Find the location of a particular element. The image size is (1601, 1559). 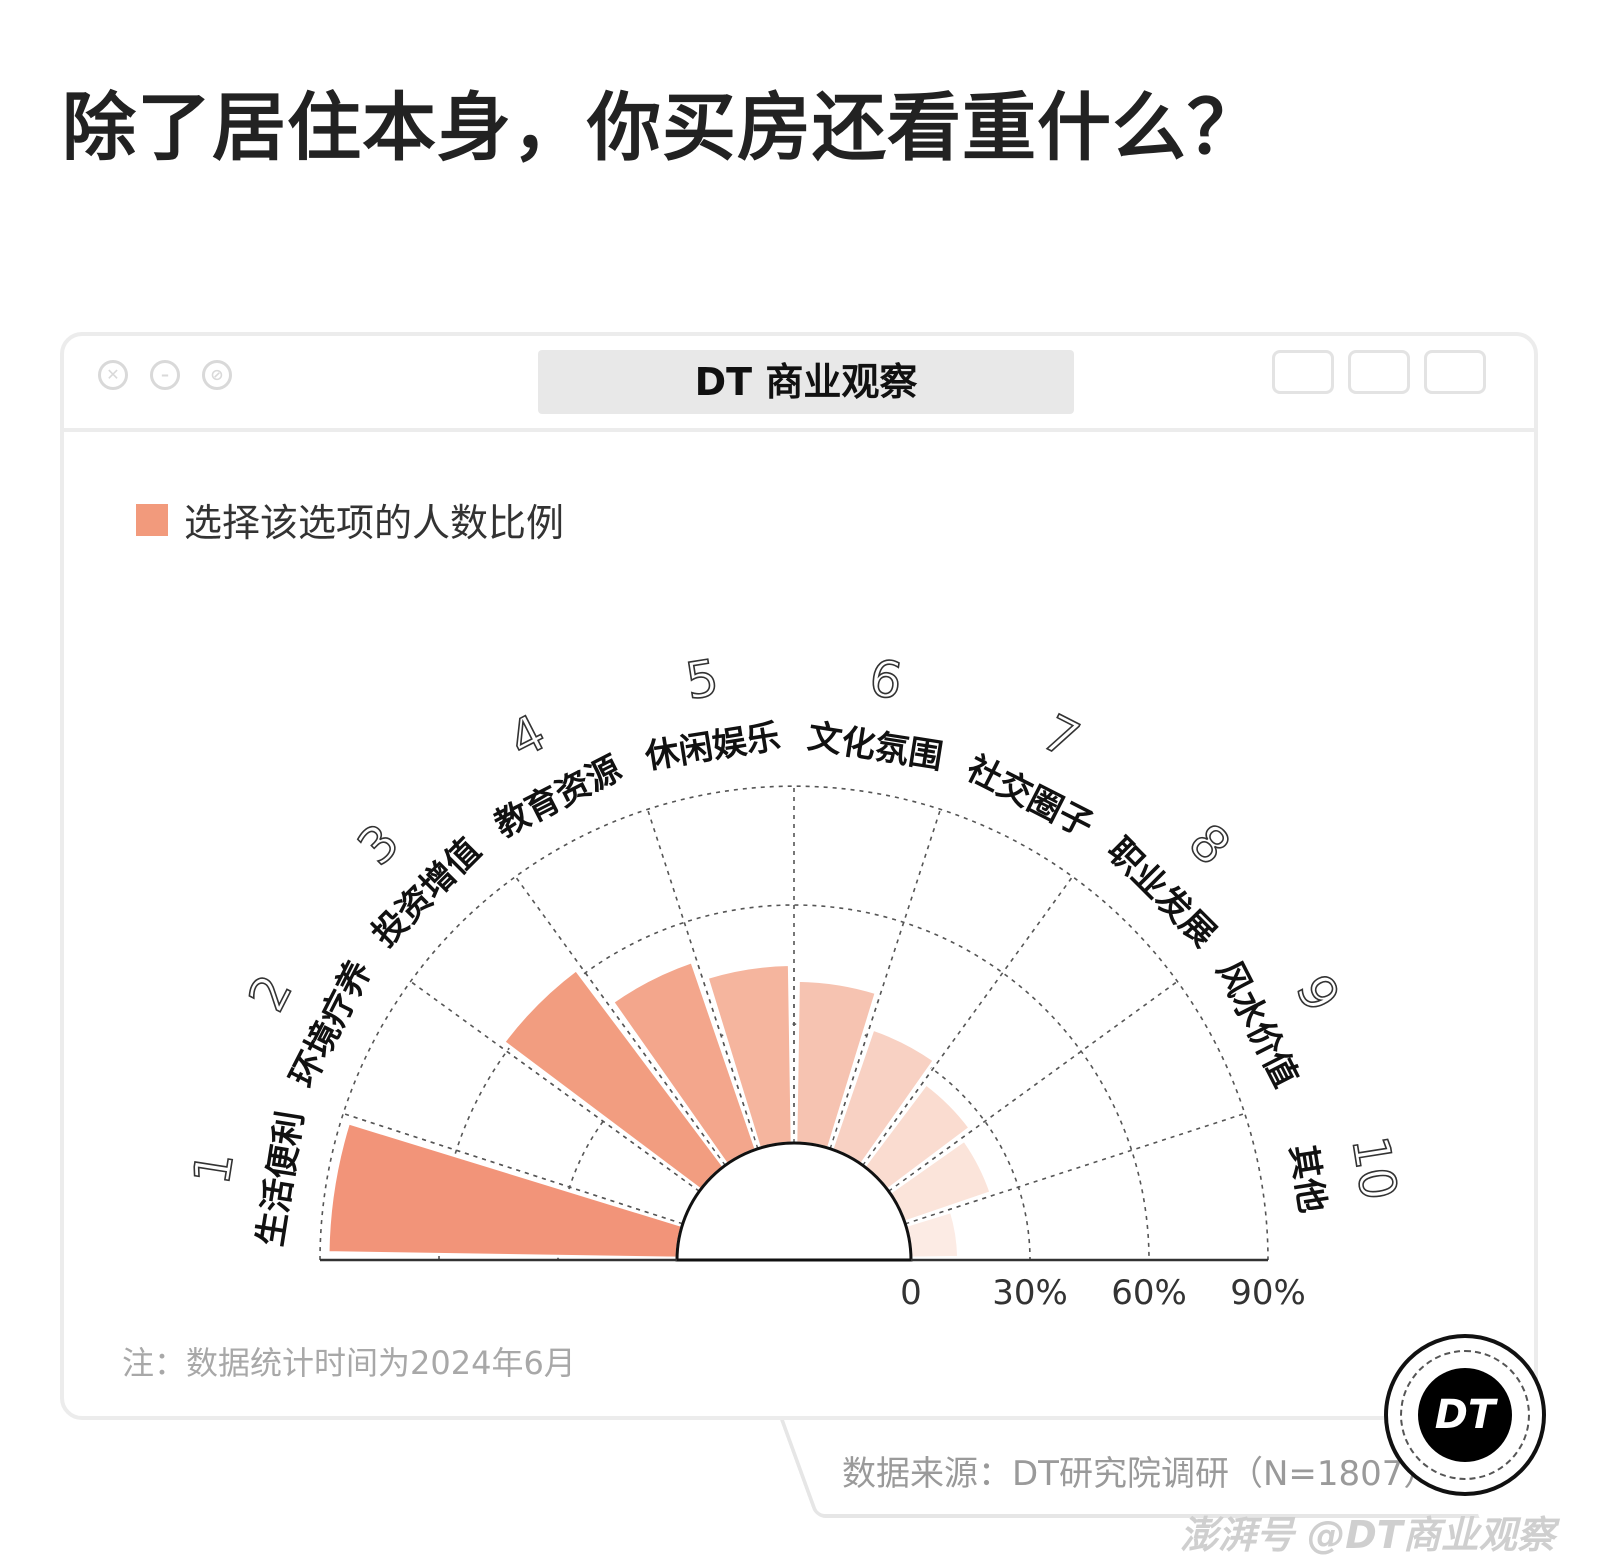

legend-label: 选择该选项的人数比例 is located at coordinates (374, 523).